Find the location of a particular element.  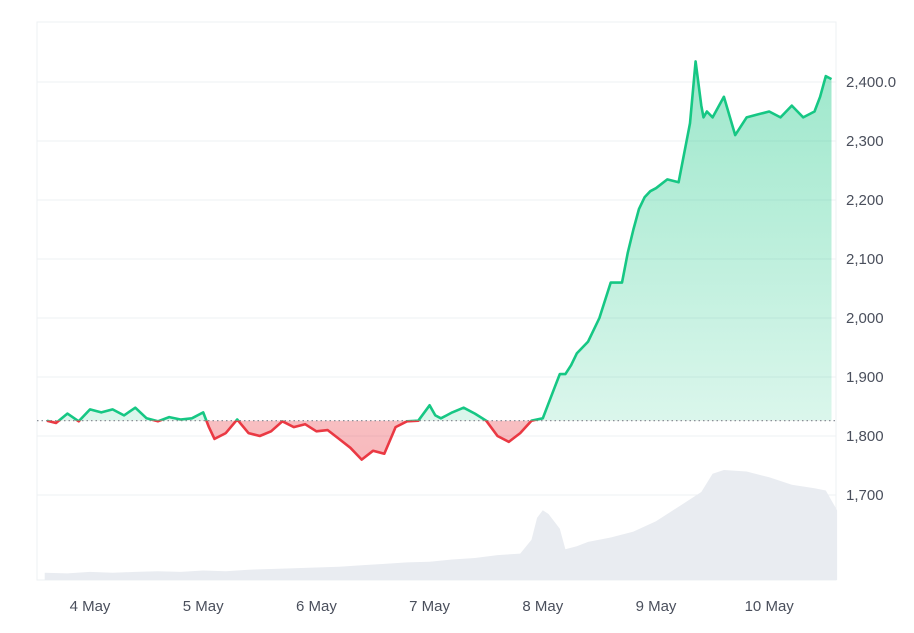

x-tick-label: 8 May is located at coordinates (542, 606).